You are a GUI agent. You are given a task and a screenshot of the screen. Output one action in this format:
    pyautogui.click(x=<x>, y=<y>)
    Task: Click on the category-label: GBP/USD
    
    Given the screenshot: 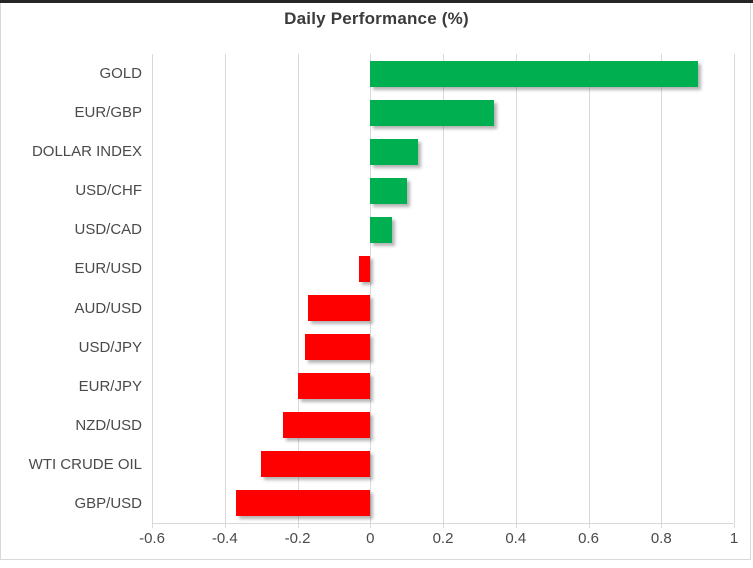 What is the action you would take?
    pyautogui.click(x=108, y=503)
    